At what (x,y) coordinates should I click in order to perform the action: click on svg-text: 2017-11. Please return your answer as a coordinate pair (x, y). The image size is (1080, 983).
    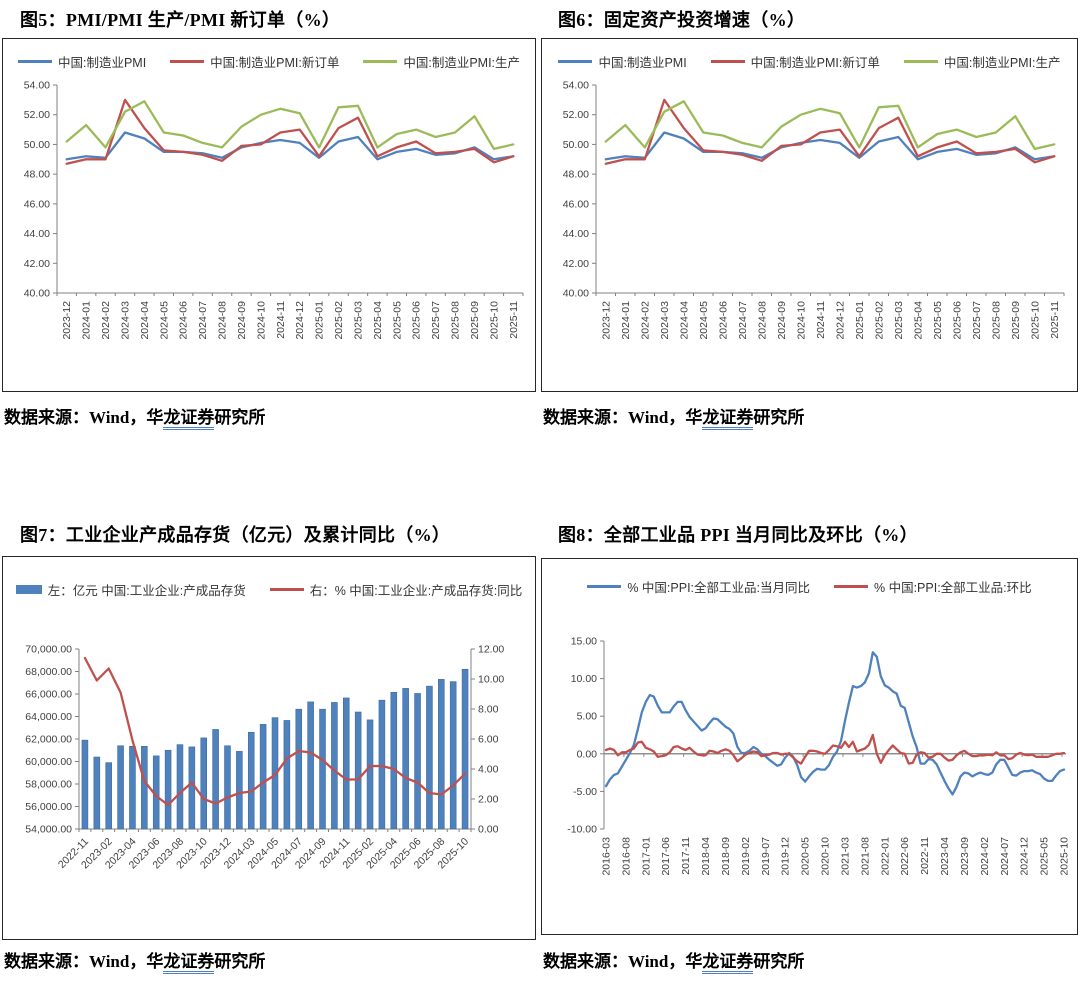
    Looking at the image, I should click on (686, 856).